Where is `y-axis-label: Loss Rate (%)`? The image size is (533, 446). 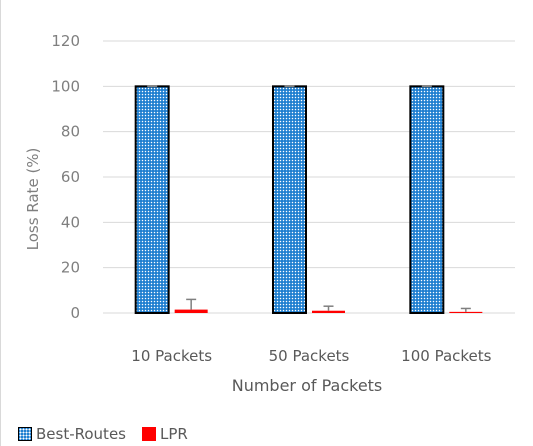 y-axis-label: Loss Rate (%) is located at coordinates (33, 199).